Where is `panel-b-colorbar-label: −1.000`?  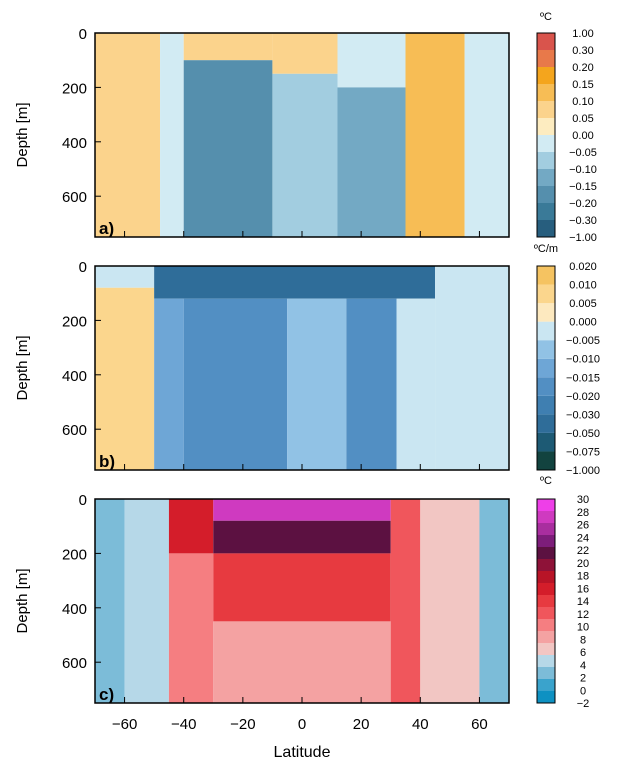
panel-b-colorbar-label: −1.000 is located at coordinates (583, 471).